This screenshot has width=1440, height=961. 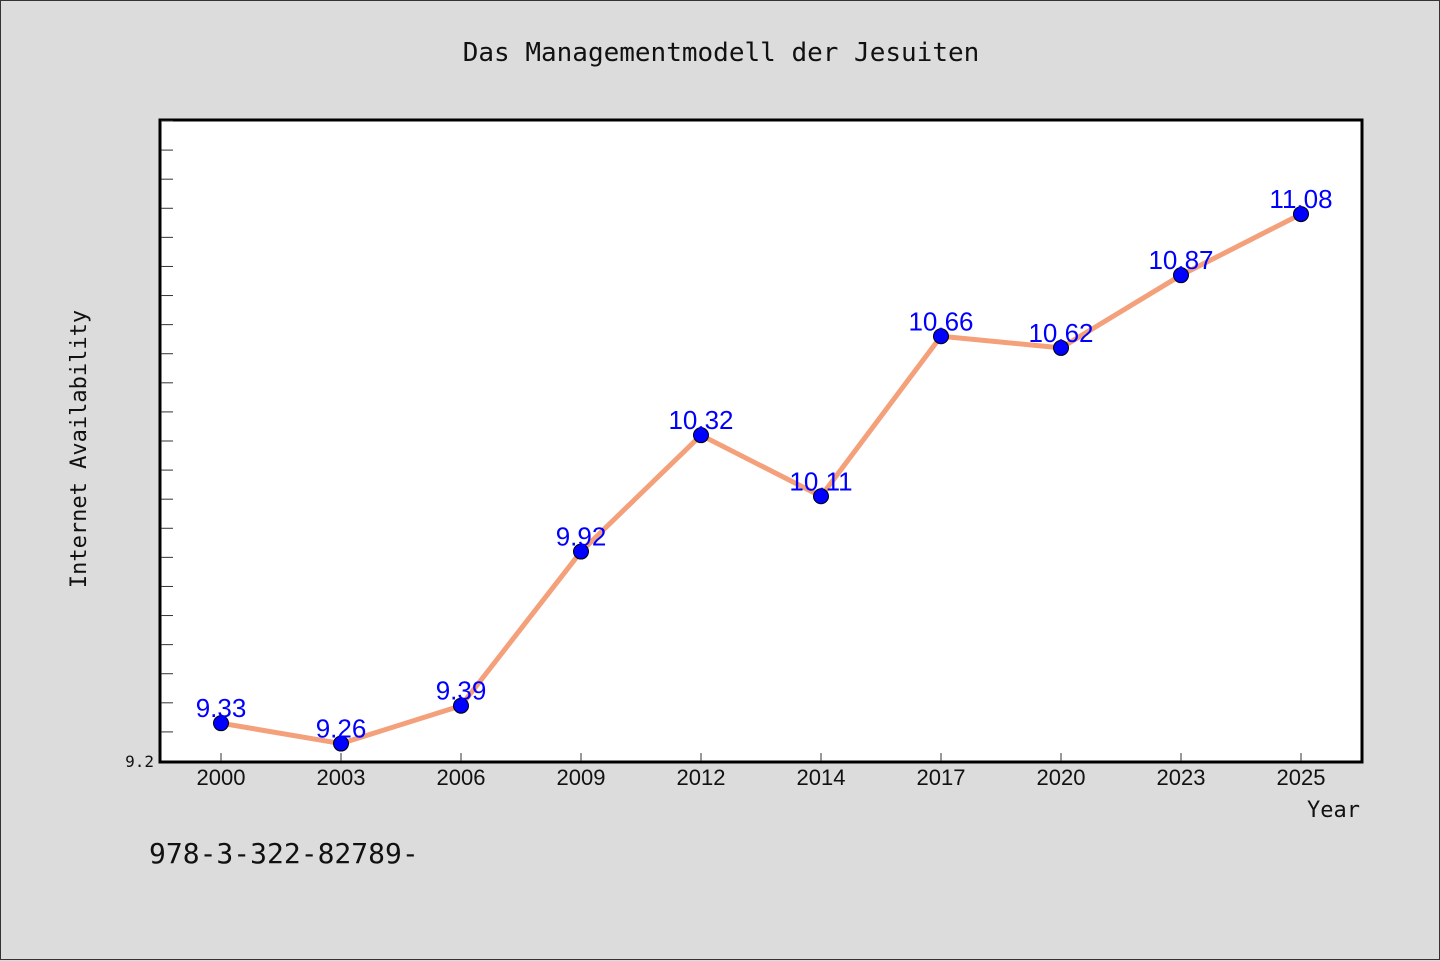 I want to click on data-label: 10.66, so click(x=940, y=321).